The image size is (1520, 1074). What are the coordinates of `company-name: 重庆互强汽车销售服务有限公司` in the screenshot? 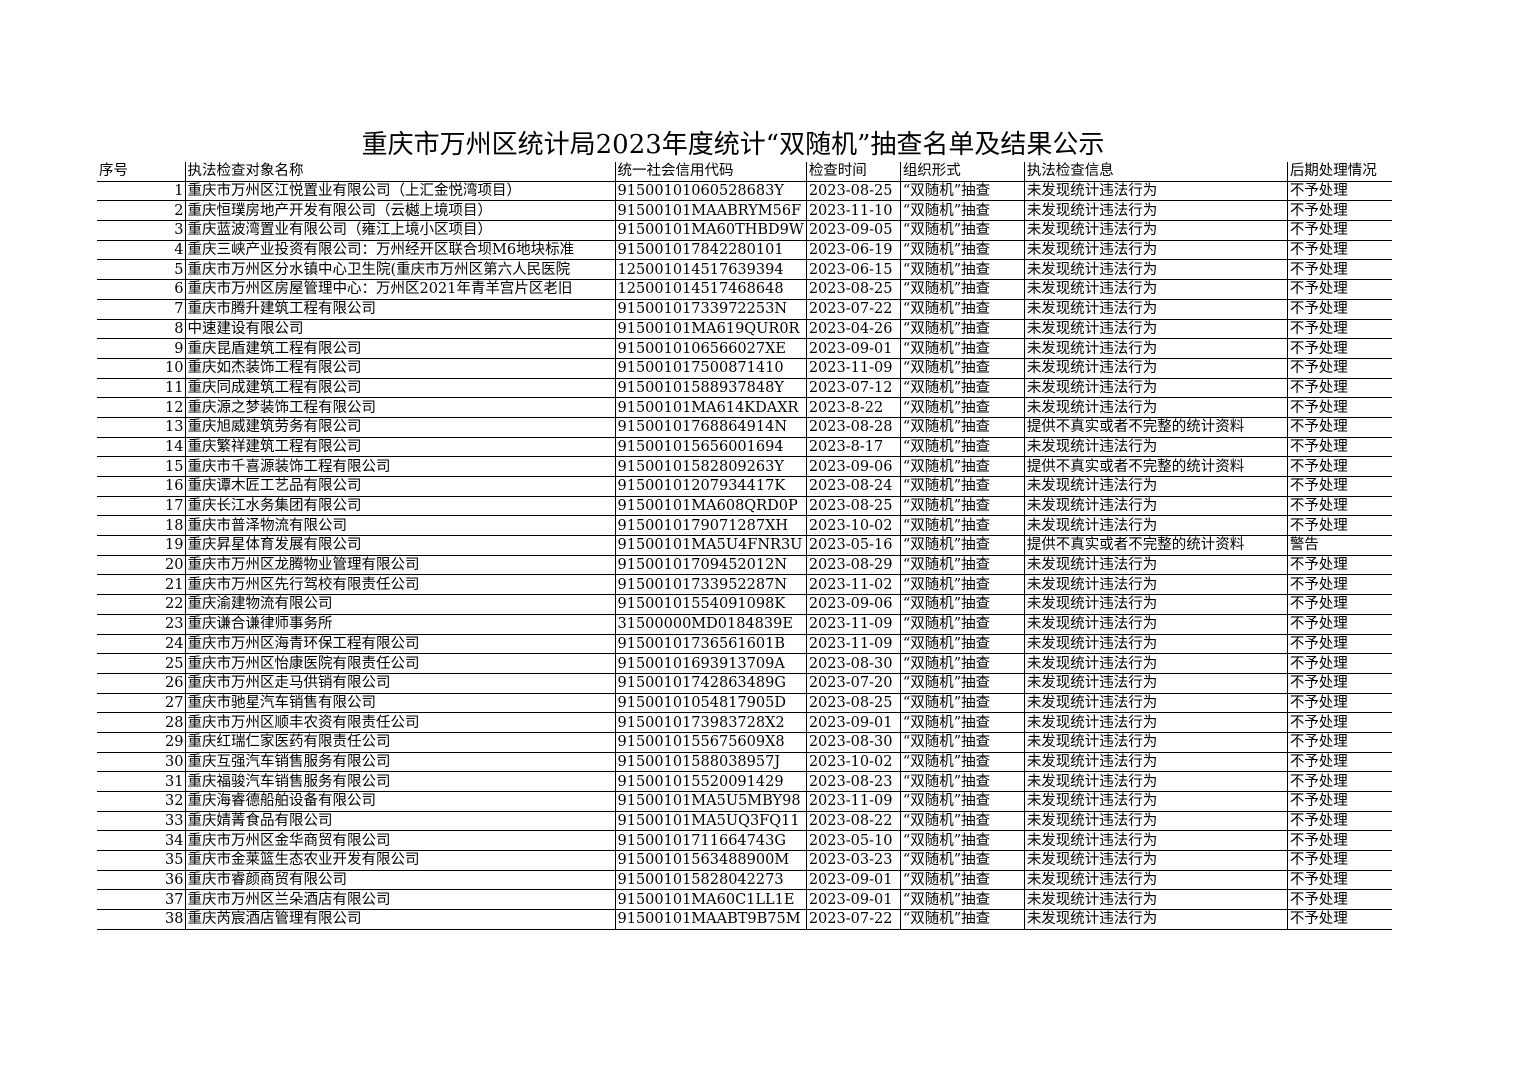 It's located at (399, 762).